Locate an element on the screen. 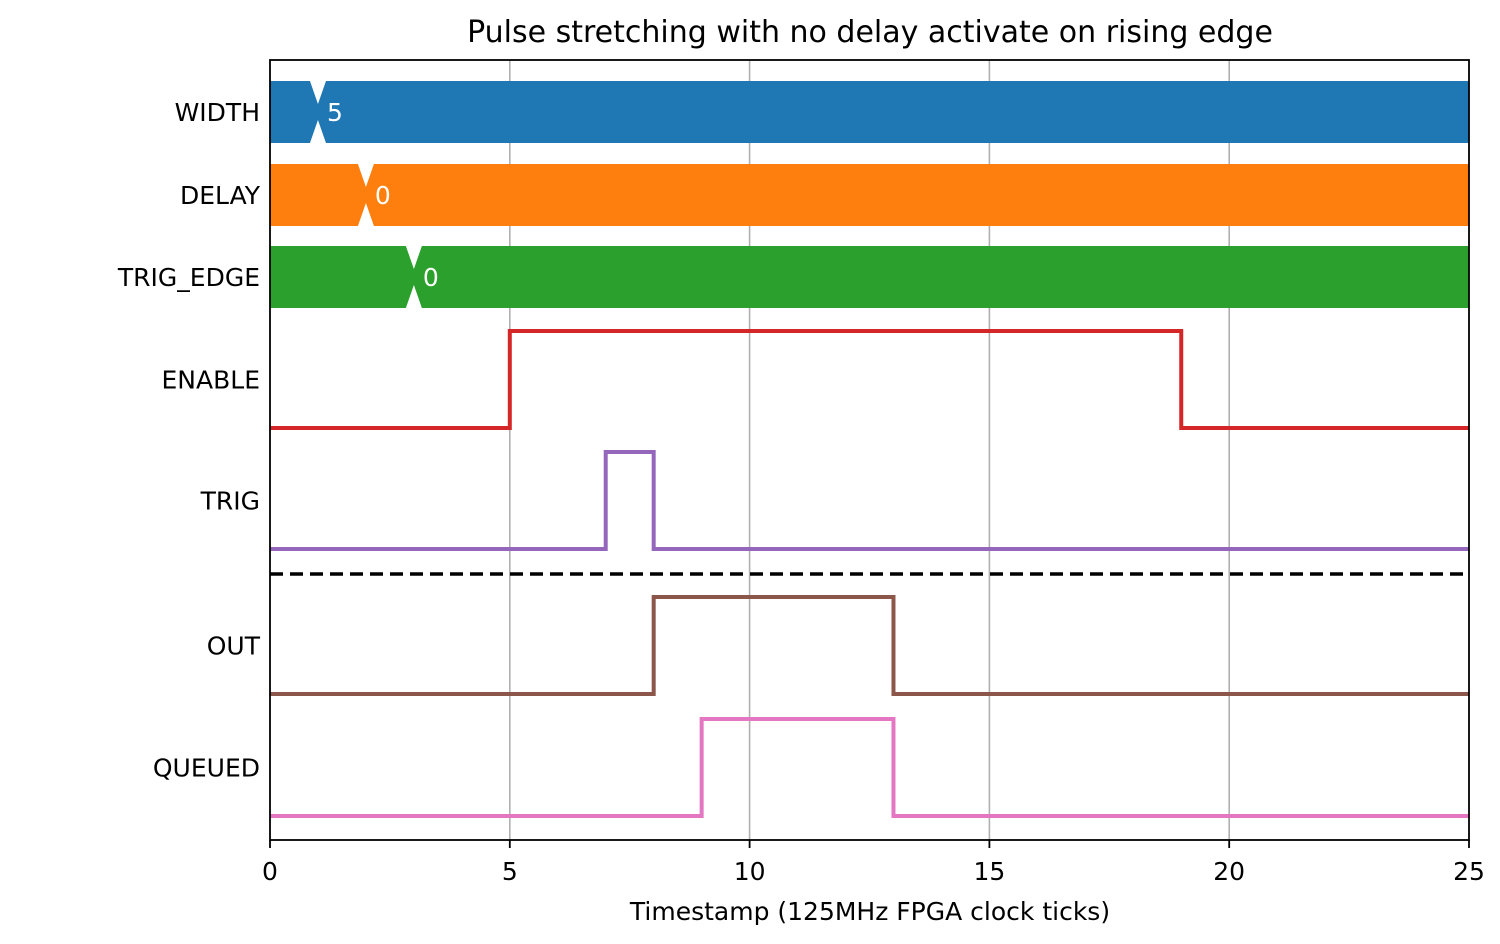 The height and width of the screenshot is (944, 1500). x-tick-label-15: 15 is located at coordinates (989, 871).